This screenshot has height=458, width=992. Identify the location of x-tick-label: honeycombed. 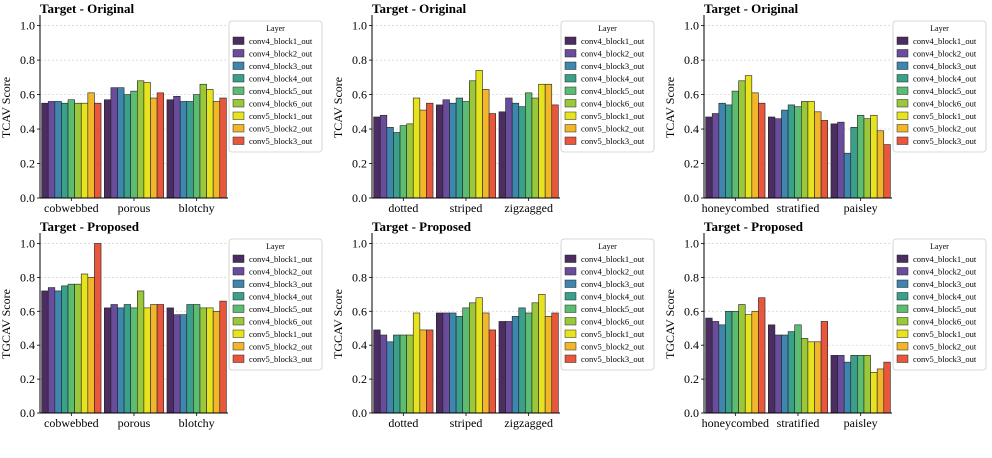
(735, 208).